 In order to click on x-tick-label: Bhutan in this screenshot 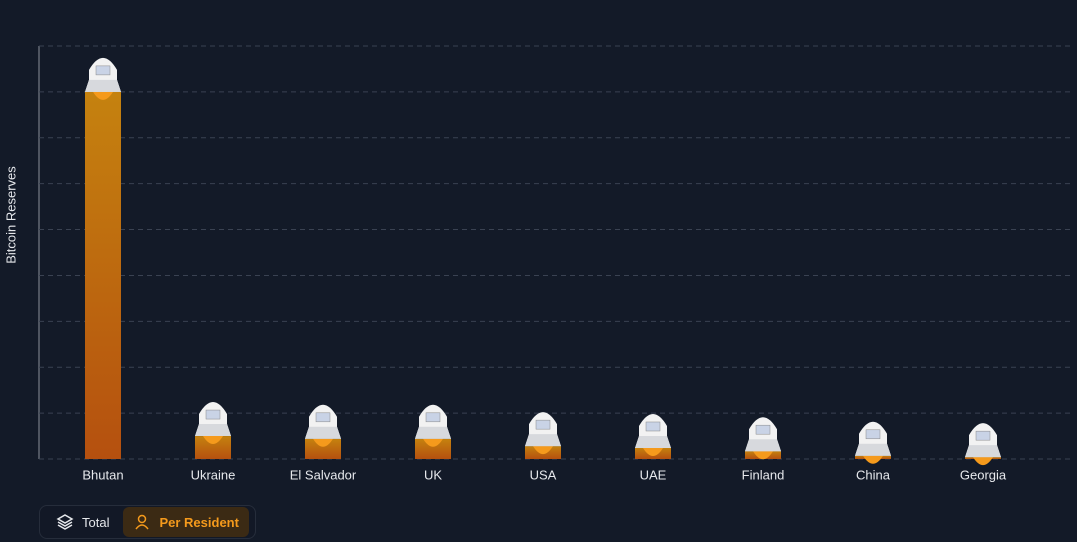, I will do `click(102, 474)`.